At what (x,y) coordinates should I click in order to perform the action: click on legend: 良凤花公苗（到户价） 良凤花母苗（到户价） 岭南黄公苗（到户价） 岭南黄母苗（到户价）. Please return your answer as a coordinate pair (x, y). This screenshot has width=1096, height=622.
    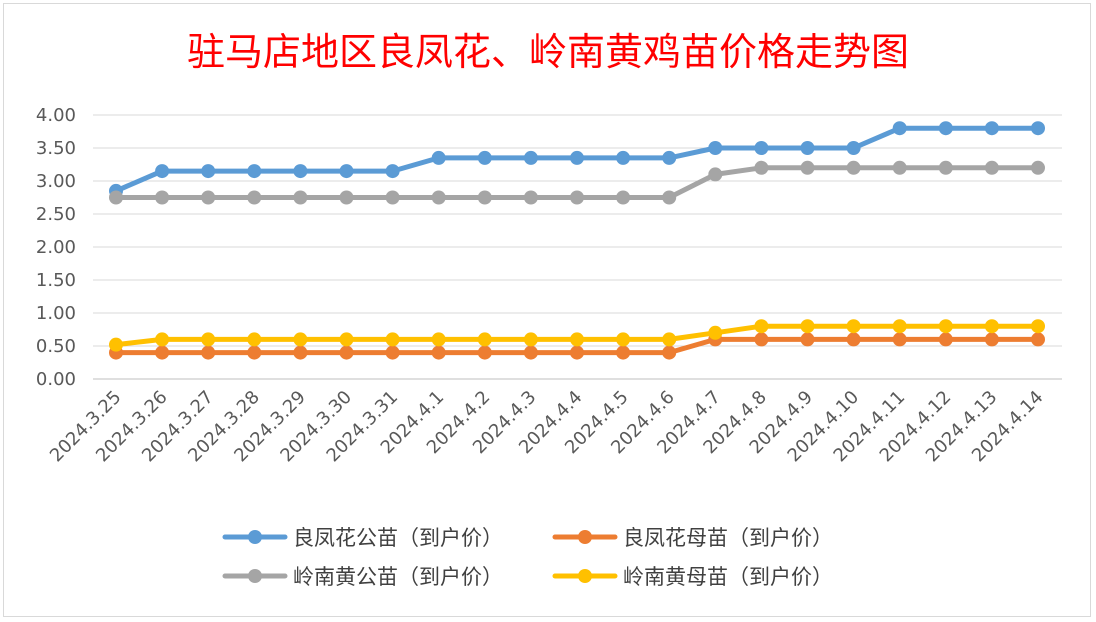
    Looking at the image, I should click on (527, 557).